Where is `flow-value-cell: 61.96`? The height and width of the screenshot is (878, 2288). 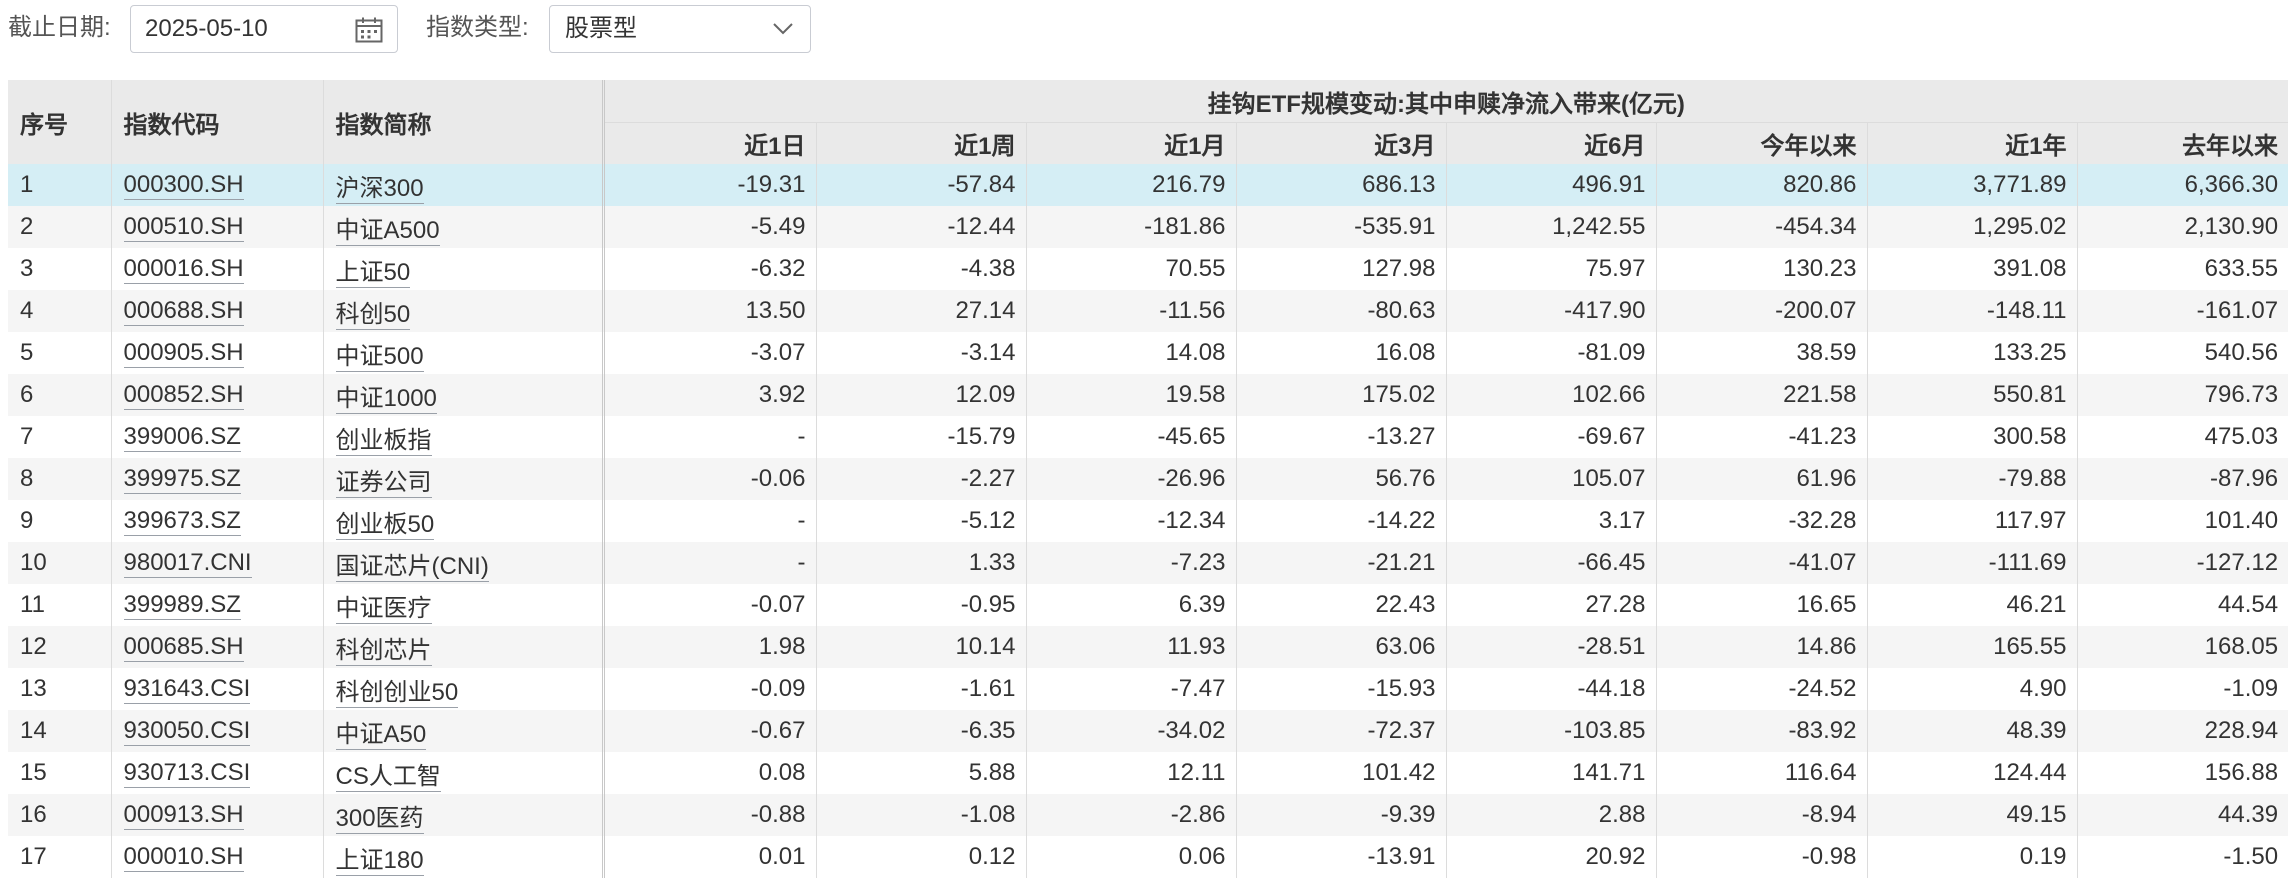
flow-value-cell: 61.96 is located at coordinates (1761, 479).